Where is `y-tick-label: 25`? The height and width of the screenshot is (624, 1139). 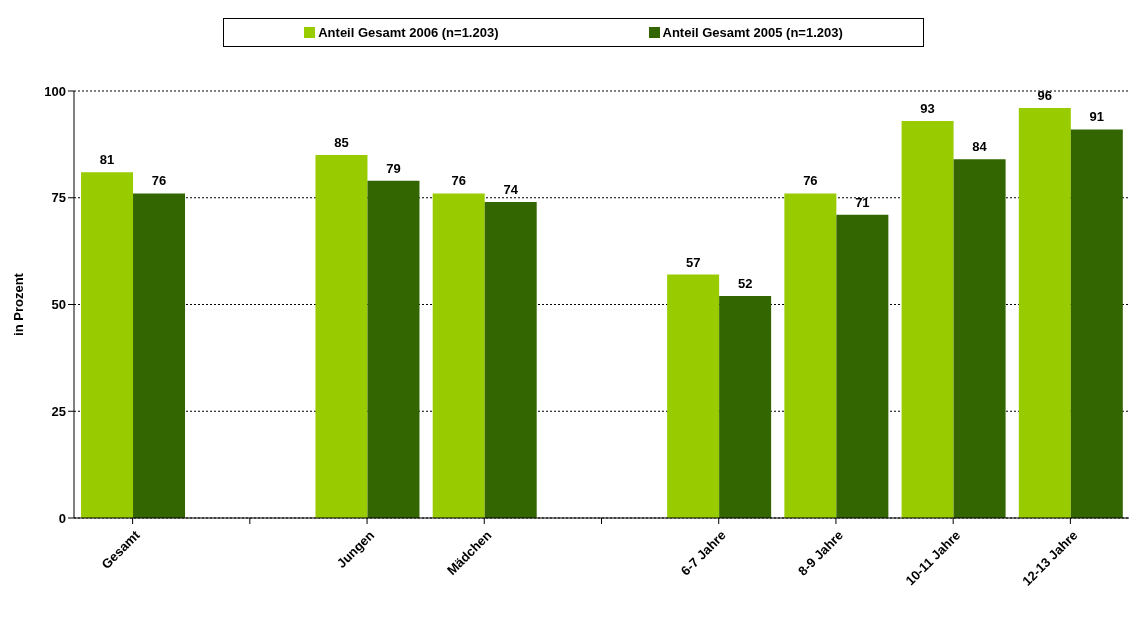
y-tick-label: 25 is located at coordinates (58, 411).